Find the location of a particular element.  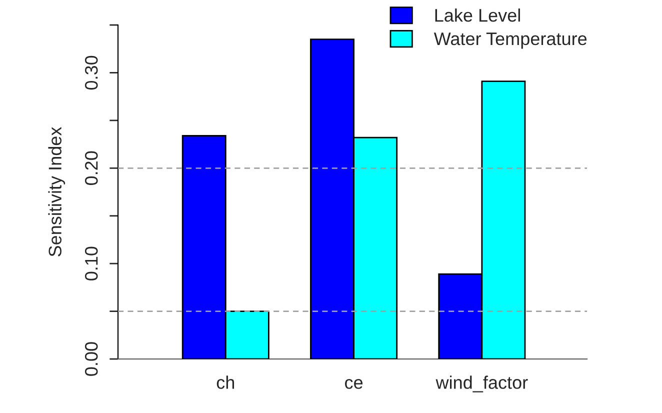

y-tick-label: 0.10 is located at coordinates (91, 263).